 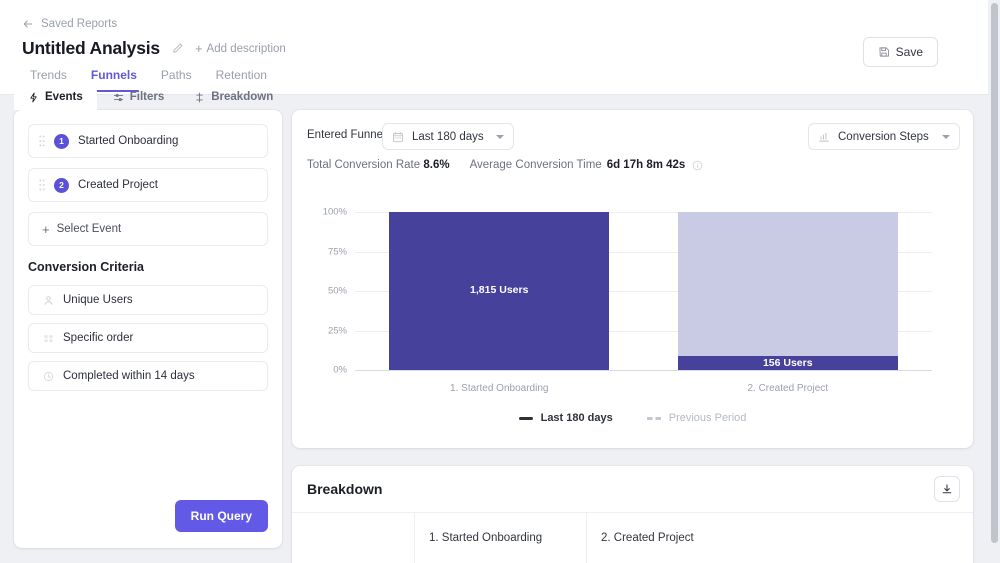 What do you see at coordinates (246, 48) in the screenshot?
I see `add-description-label: Add description` at bounding box center [246, 48].